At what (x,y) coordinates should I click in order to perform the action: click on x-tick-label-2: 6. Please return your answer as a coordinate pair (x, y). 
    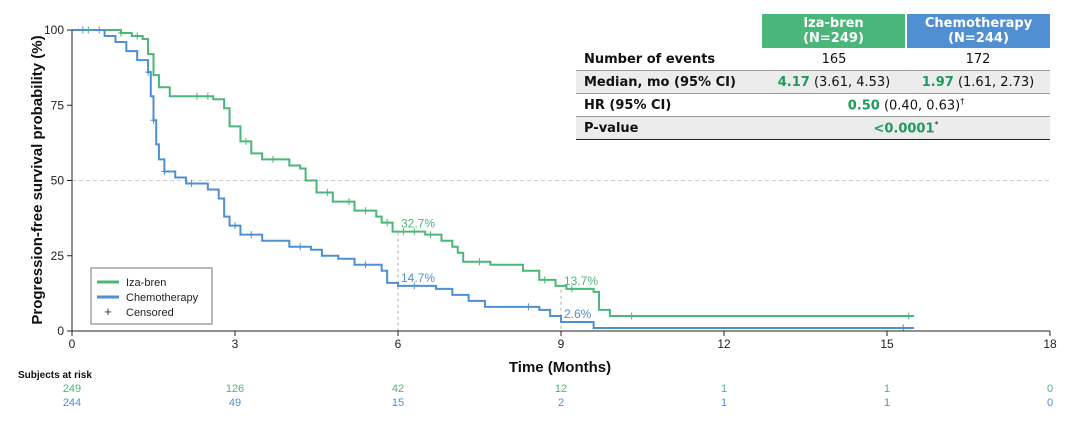
    Looking at the image, I should click on (398, 344).